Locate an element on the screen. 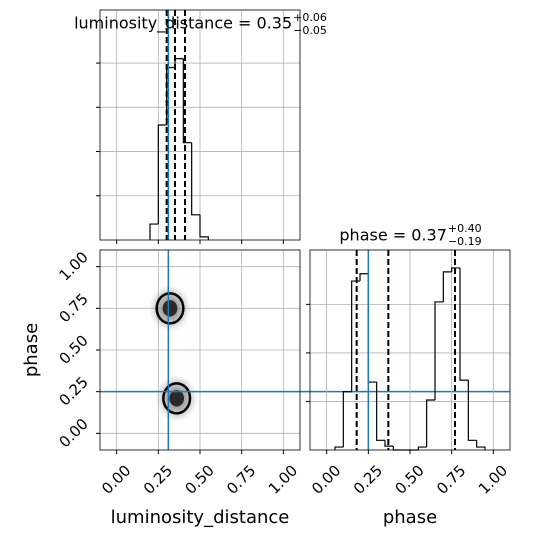 Image resolution: width=550 pixels, height=550 pixels. y-tick-label: 0.50 is located at coordinates (73, 349).